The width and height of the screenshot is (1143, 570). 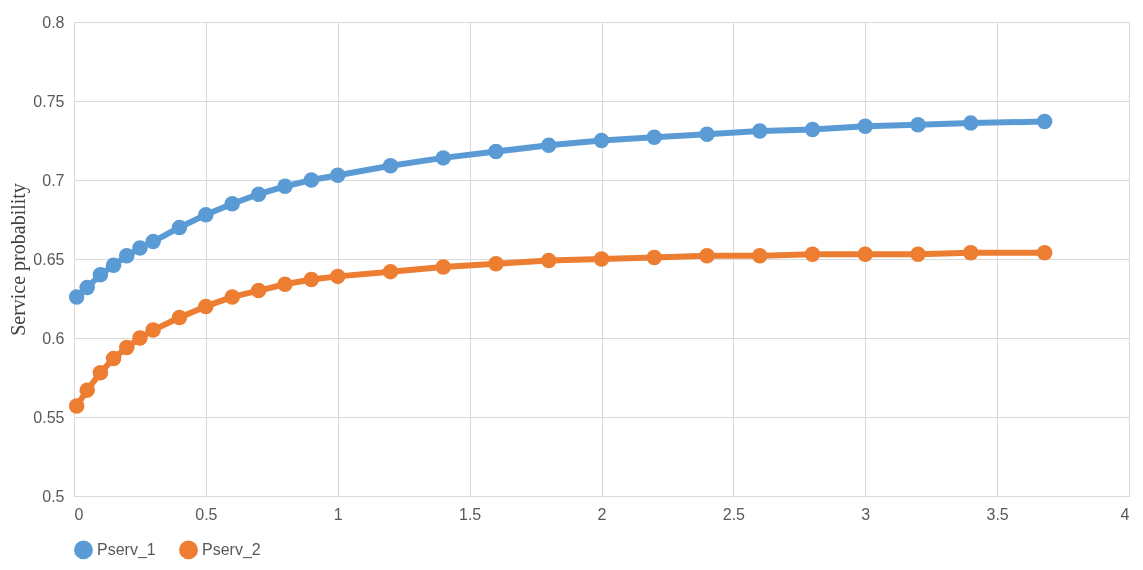 What do you see at coordinates (53, 22) in the screenshot?
I see `y-tick-label: 0.8` at bounding box center [53, 22].